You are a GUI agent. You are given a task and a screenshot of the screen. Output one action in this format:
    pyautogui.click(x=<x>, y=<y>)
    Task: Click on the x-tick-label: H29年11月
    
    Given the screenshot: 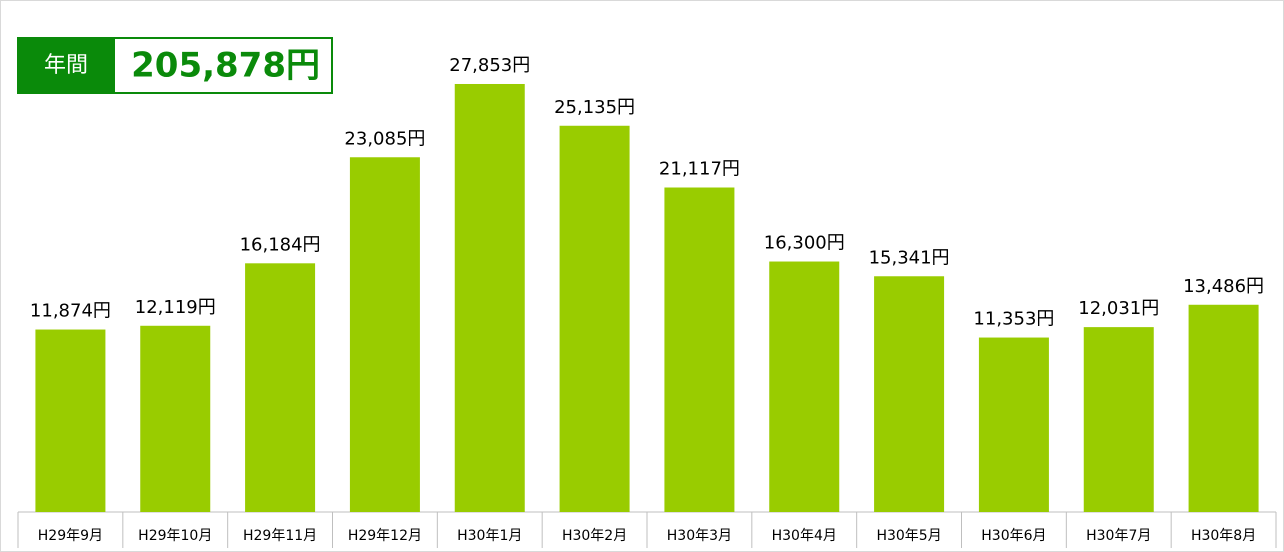 What is the action you would take?
    pyautogui.click(x=280, y=536)
    